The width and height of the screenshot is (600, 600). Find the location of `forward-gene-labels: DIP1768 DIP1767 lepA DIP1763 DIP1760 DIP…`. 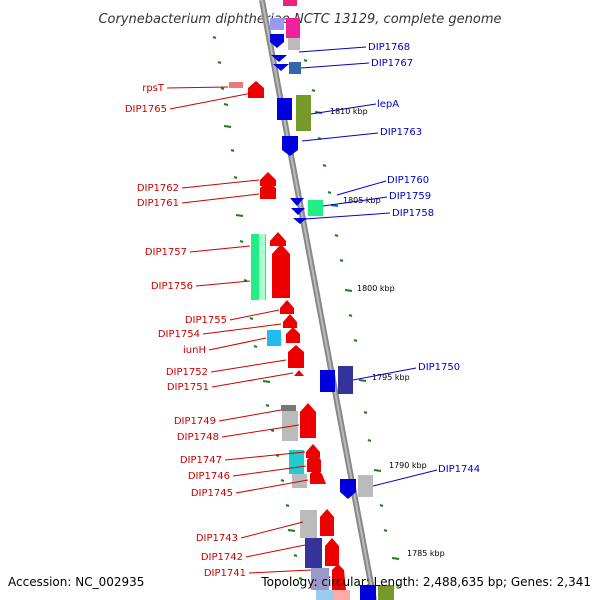

forward-gene-labels: DIP1768 DIP1767 lepA DIP1763 DIP1760 DIP… is located at coordinates (424, 258).